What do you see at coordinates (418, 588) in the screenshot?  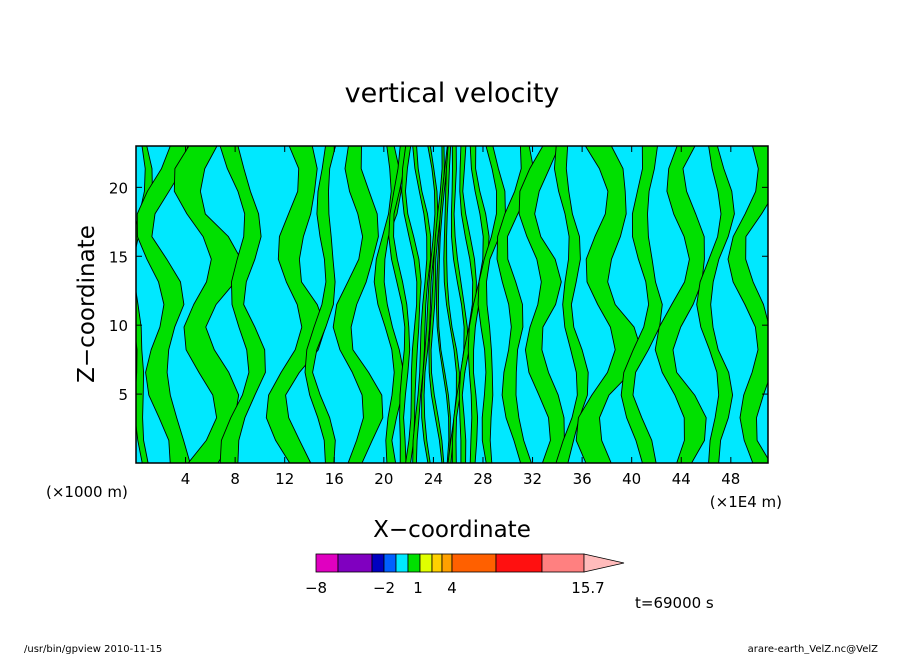 I see `colorbar-tick-label: 1` at bounding box center [418, 588].